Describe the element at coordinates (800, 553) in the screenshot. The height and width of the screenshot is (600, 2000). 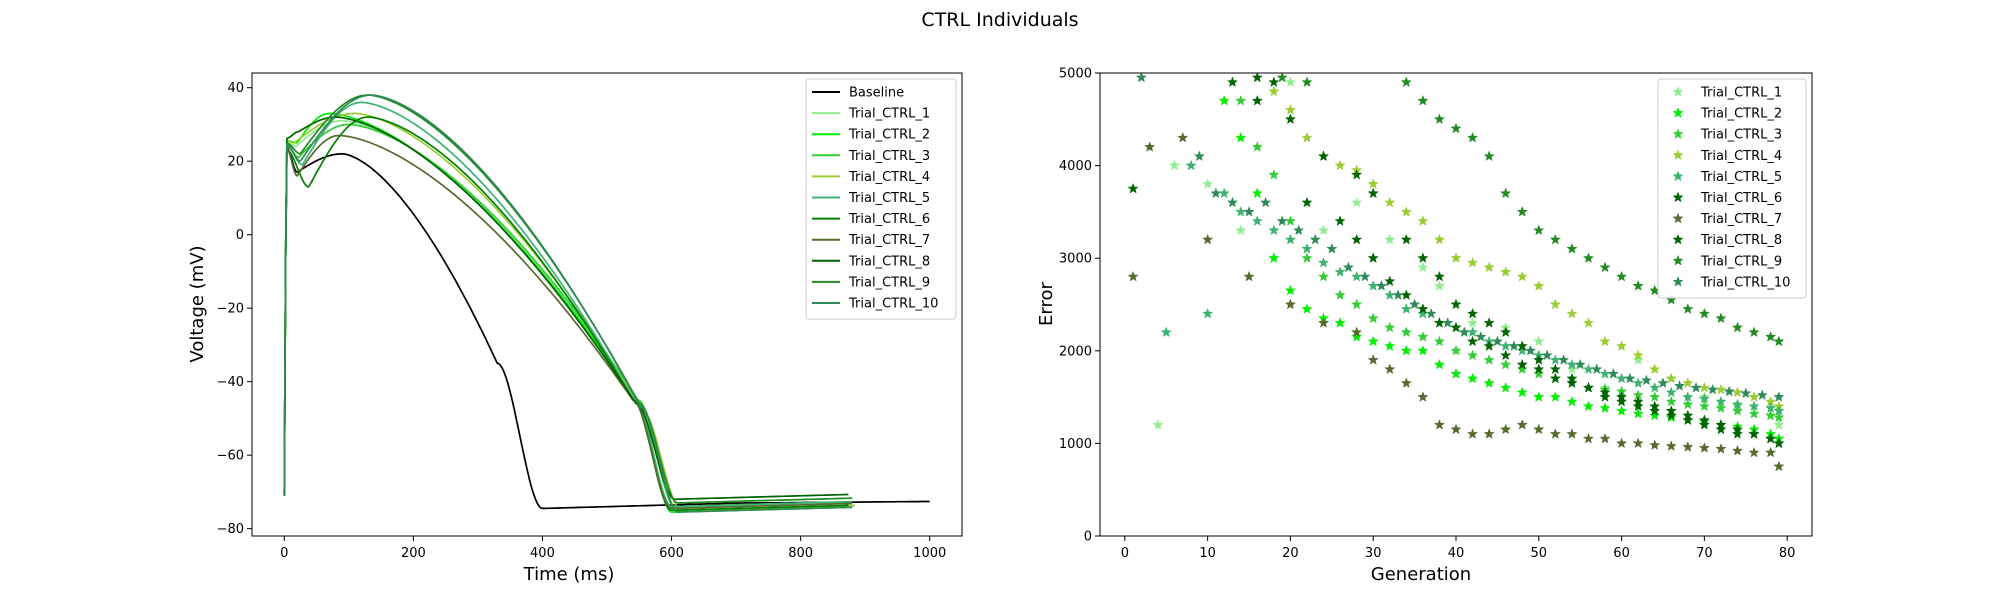
I see `voltage-chart-xtick-label-4: 800` at that location.